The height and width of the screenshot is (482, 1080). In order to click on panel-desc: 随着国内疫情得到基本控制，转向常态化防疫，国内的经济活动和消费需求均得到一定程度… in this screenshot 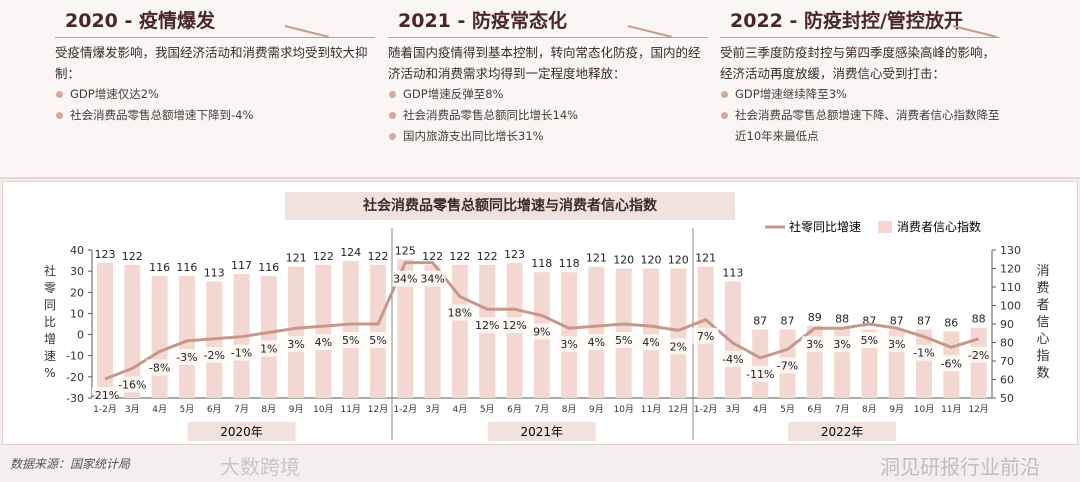, I will do `click(544, 63)`.